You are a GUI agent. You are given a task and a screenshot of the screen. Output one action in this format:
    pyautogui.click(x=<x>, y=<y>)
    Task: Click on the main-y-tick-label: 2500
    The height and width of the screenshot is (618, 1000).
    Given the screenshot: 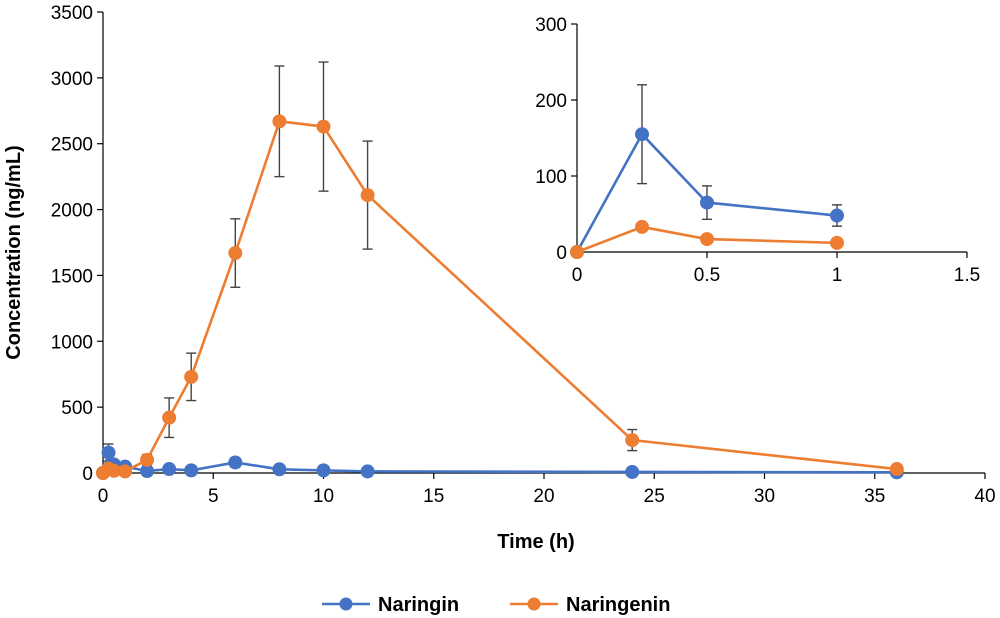 What is the action you would take?
    pyautogui.click(x=72, y=145)
    